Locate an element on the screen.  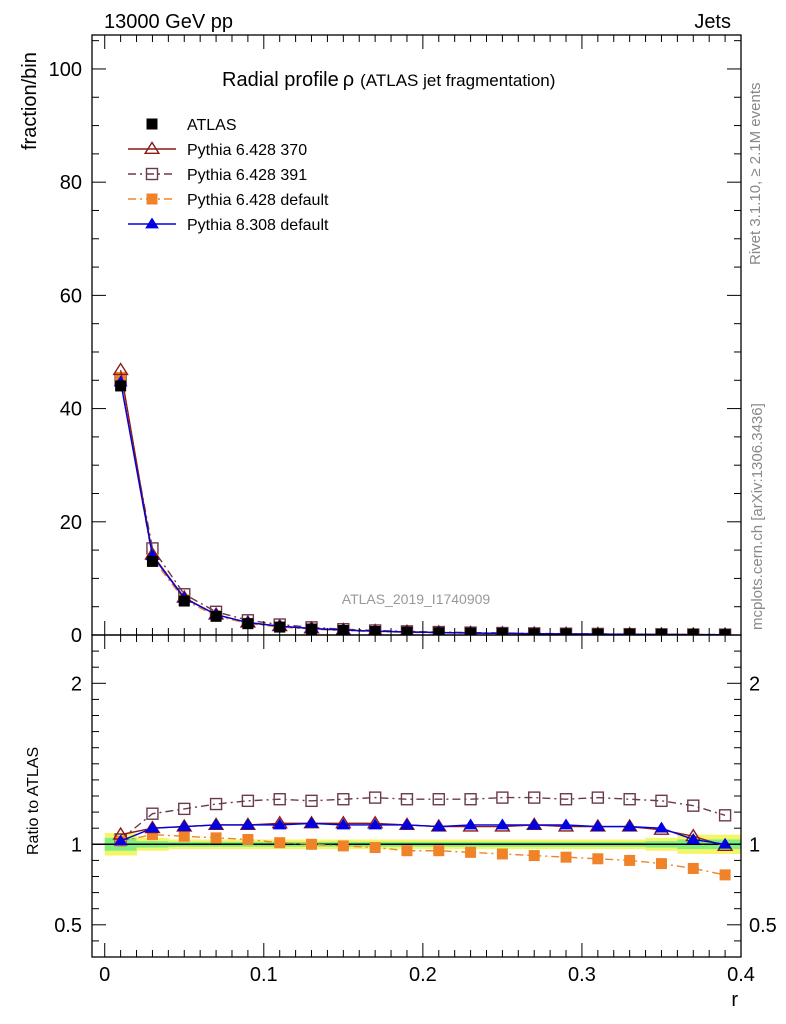
ratio-series-group is located at coordinates (423, 836).